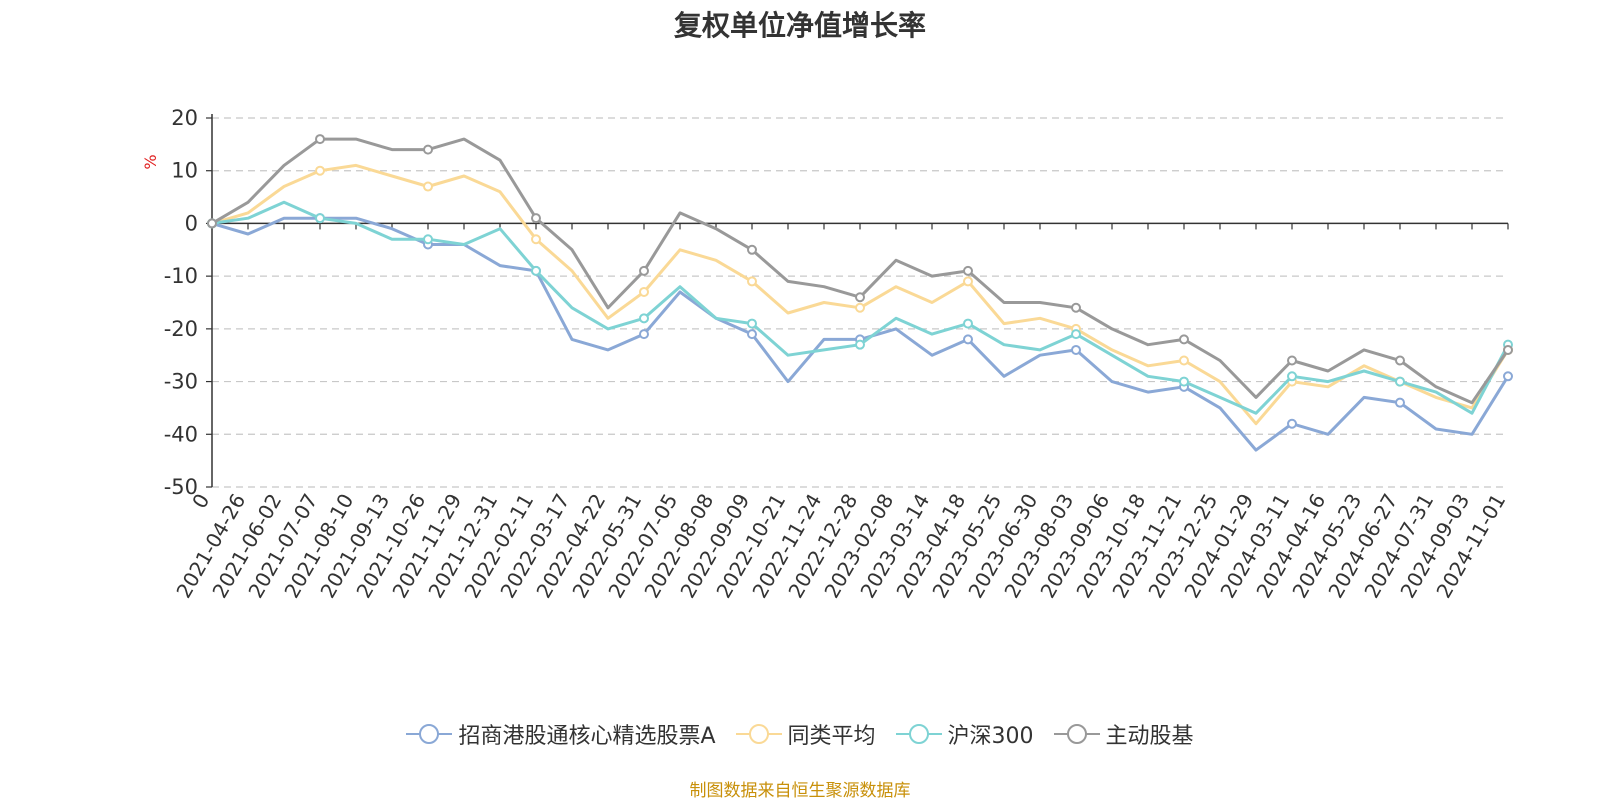  What do you see at coordinates (184, 118) in the screenshot?
I see `y-tick-label: 20` at bounding box center [184, 118].